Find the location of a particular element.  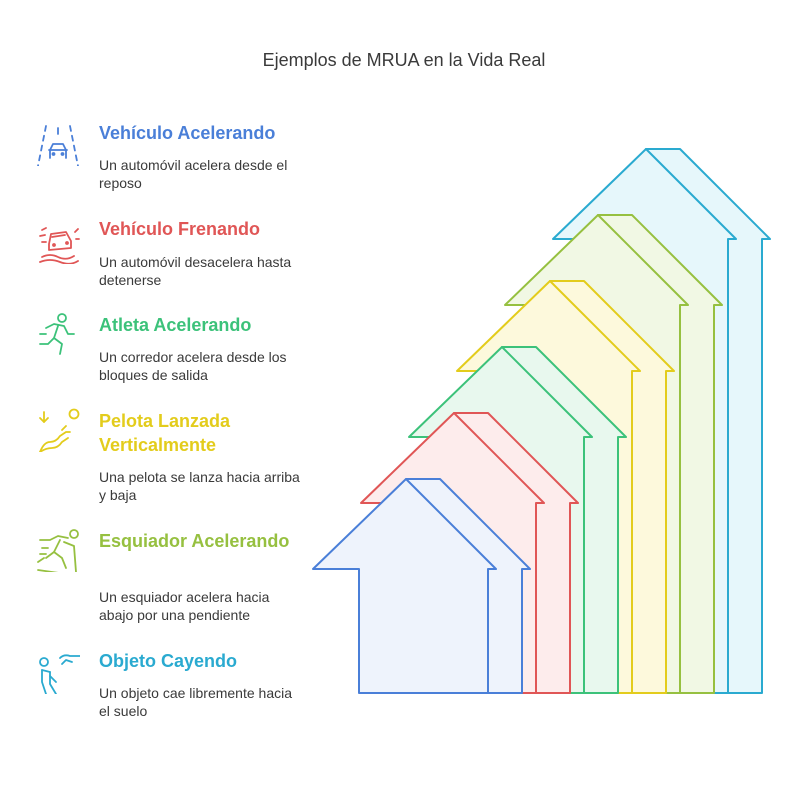

item-heading: Pelota Lanzada Verticalmente is located at coordinates (165, 433).